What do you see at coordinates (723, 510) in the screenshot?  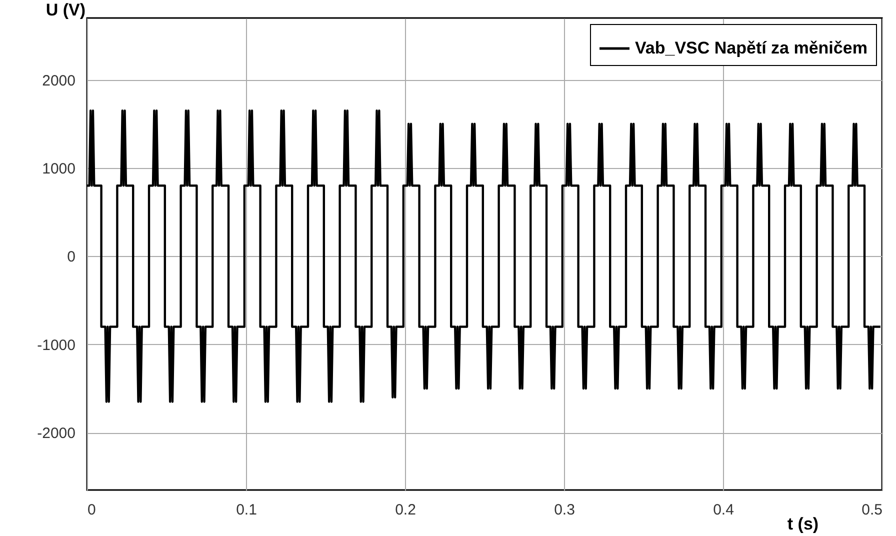 I see `x-tick-label: 0.4` at bounding box center [723, 510].